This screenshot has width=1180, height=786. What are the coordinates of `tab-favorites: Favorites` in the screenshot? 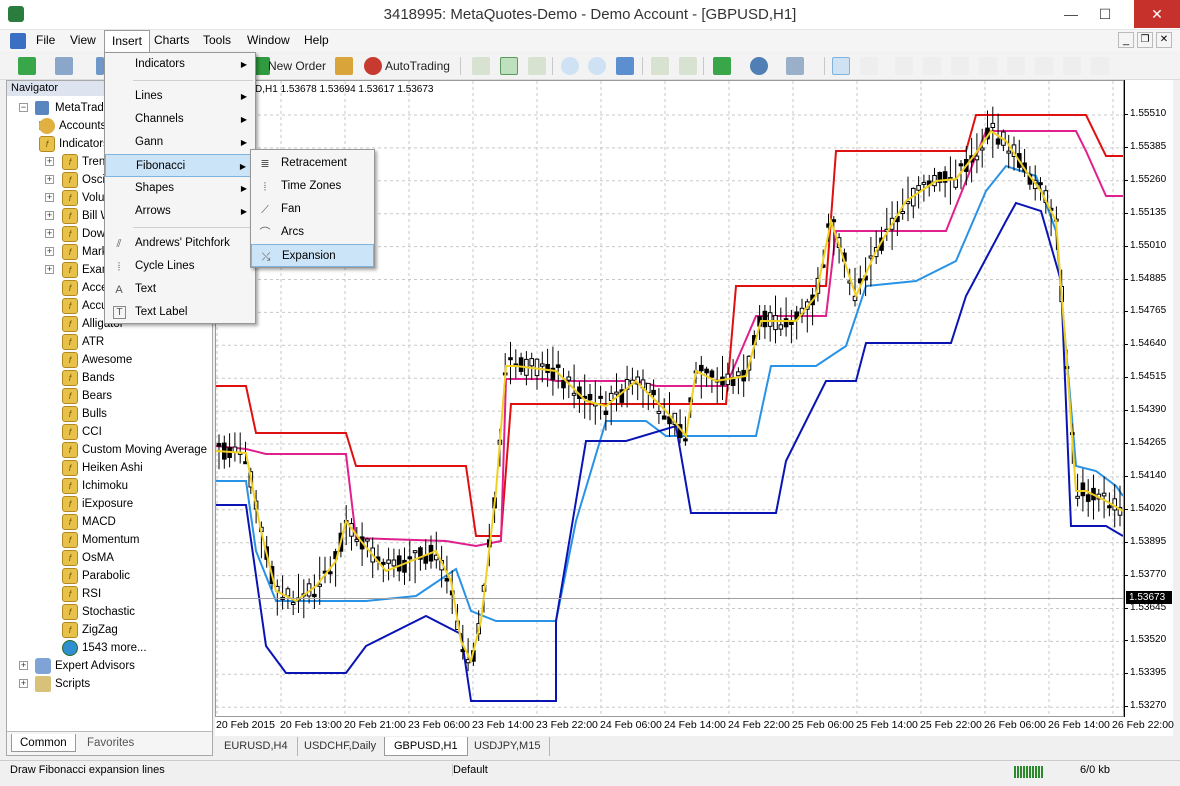 It's located at (111, 743).